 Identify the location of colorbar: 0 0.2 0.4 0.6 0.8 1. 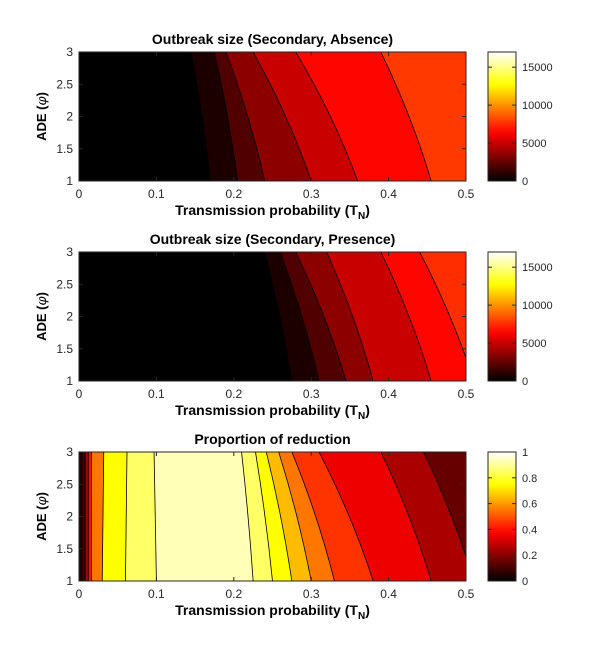
(512, 517).